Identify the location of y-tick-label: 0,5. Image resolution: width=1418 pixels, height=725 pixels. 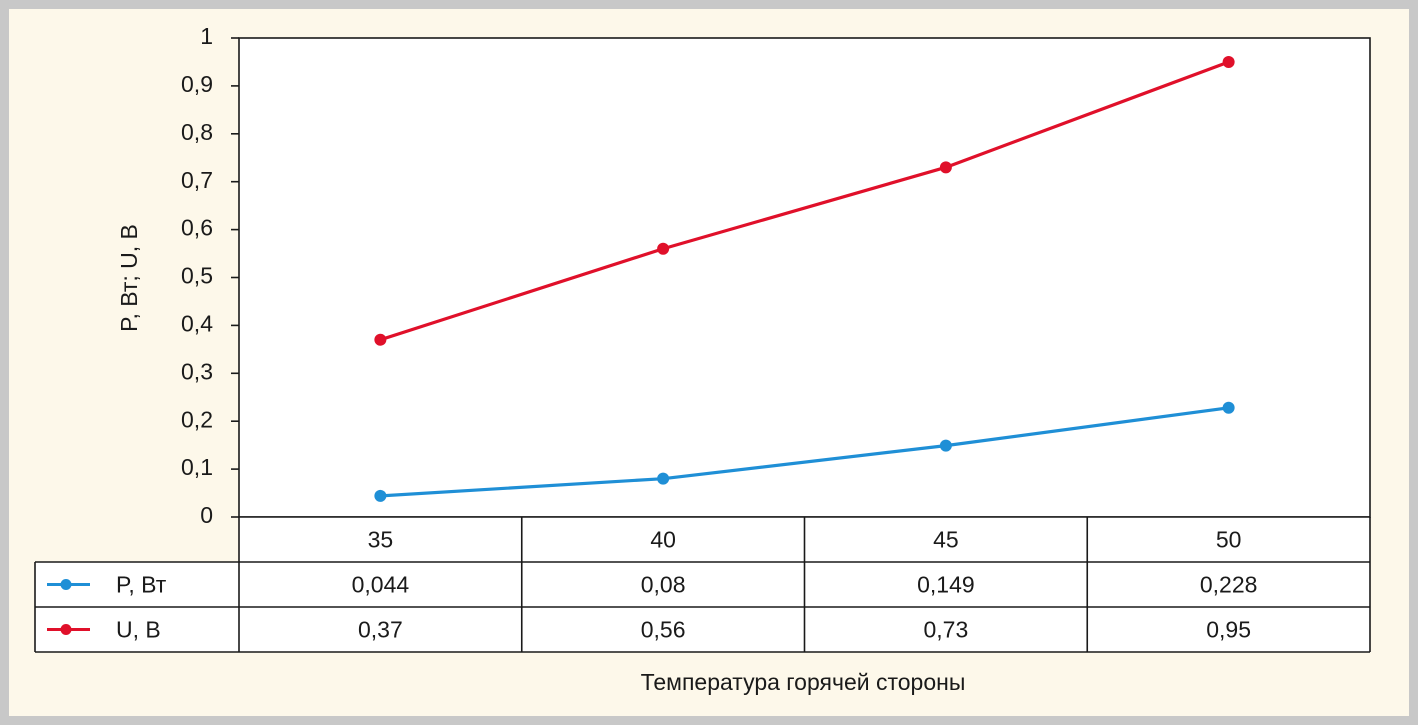
(197, 276).